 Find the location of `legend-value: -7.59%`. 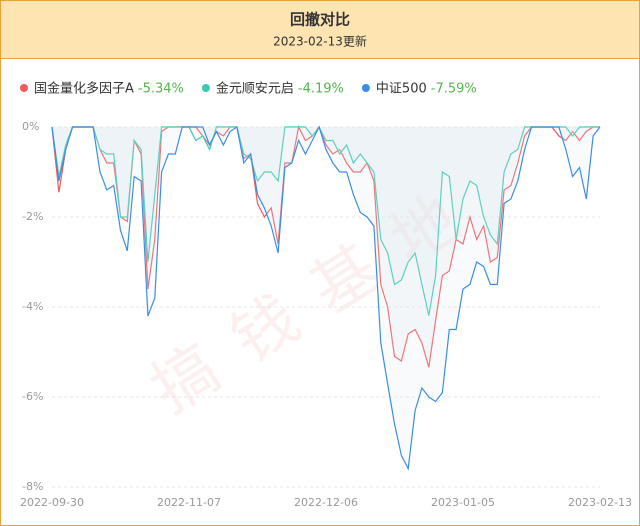

legend-value: -7.59% is located at coordinates (454, 89).